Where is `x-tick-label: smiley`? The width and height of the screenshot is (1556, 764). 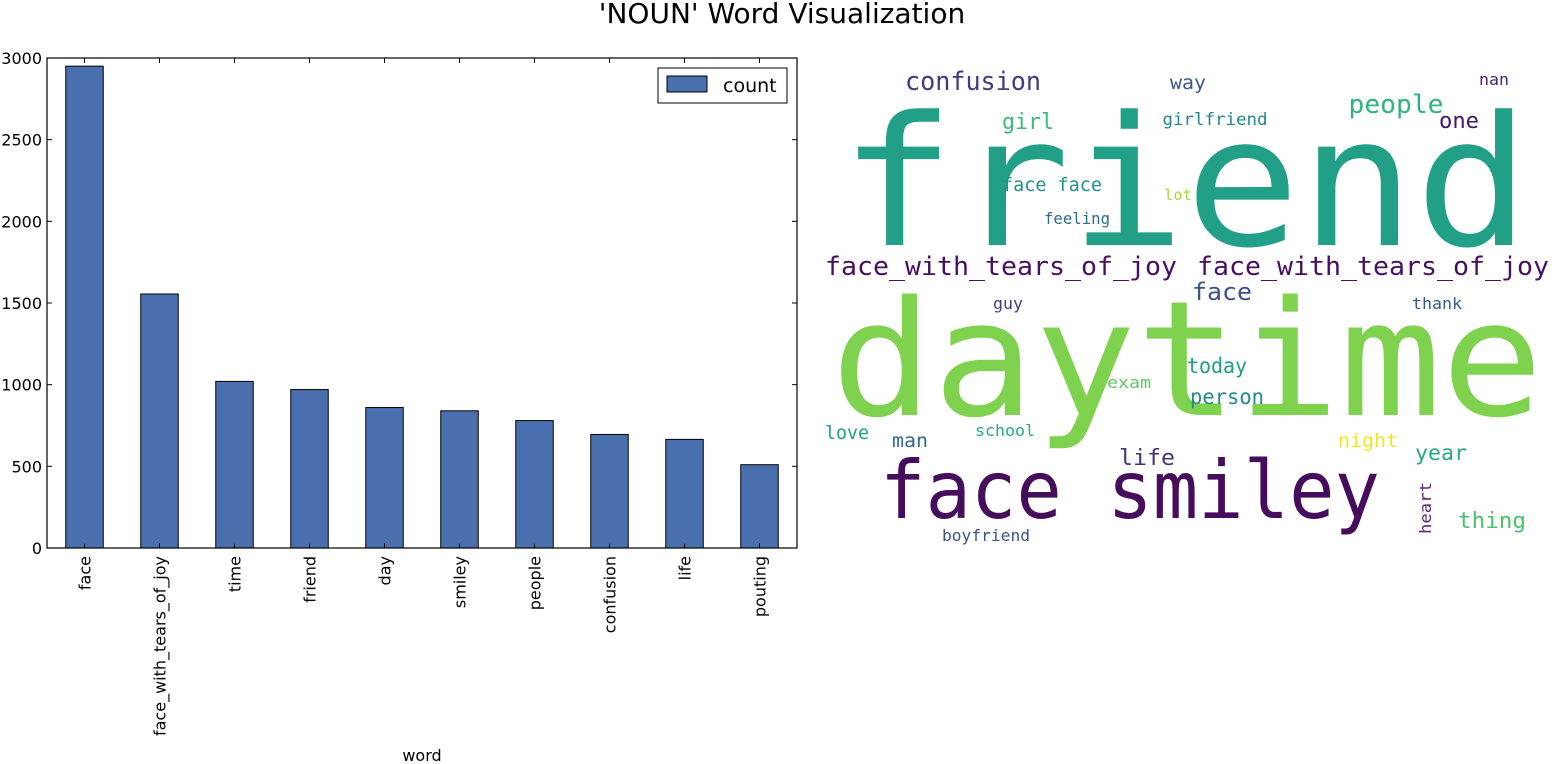
x-tick-label: smiley is located at coordinates (460, 582).